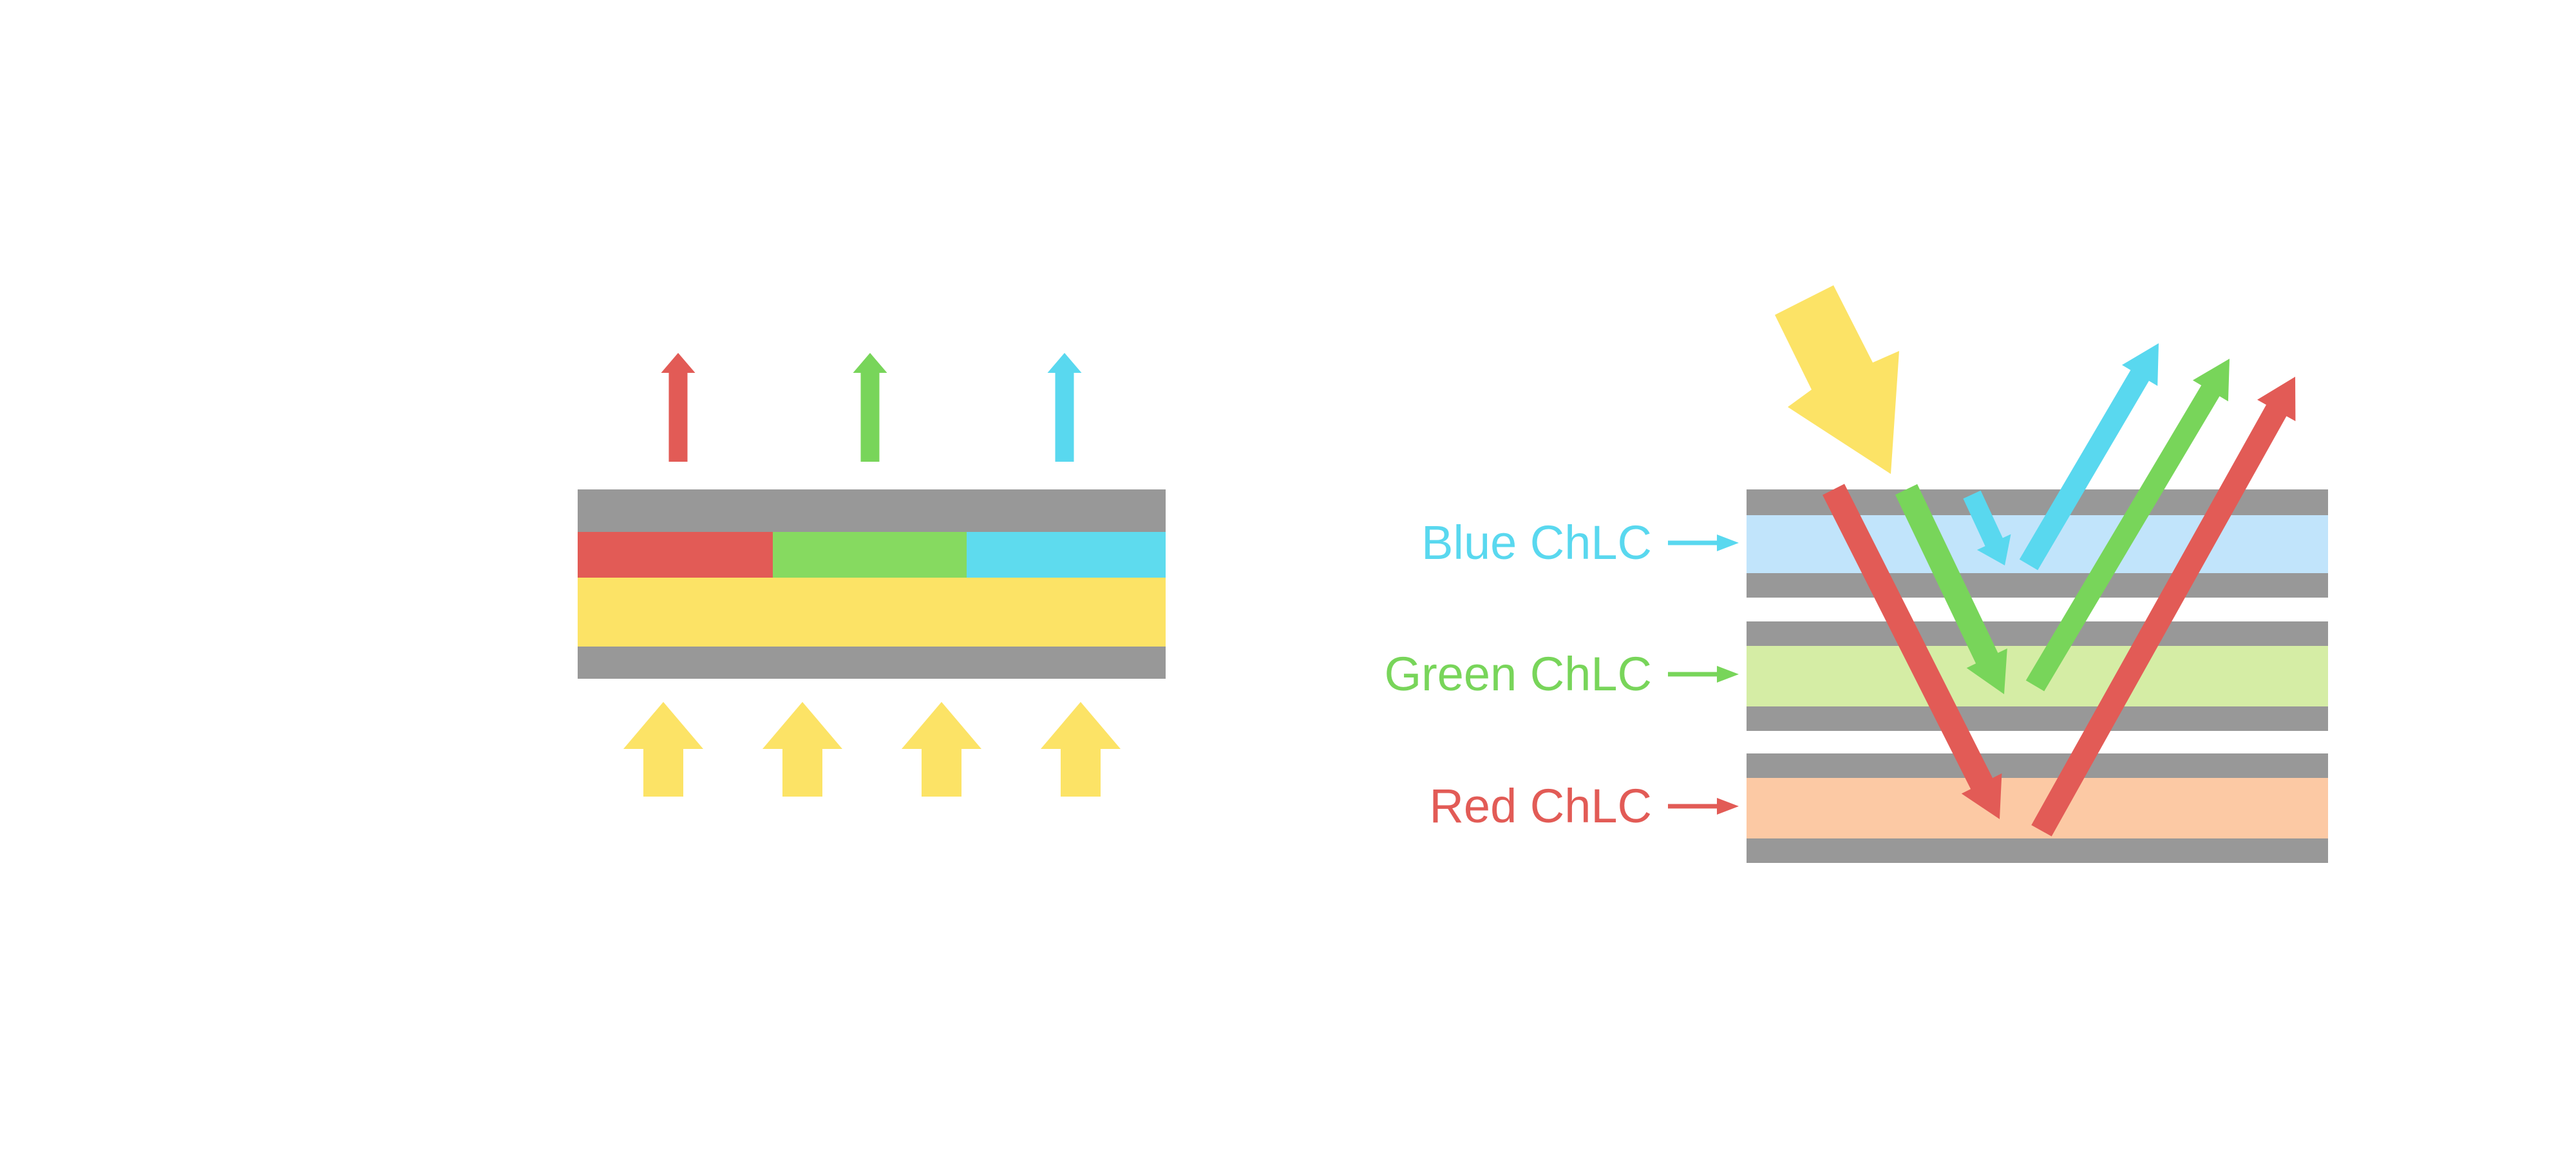 This screenshot has height=1154, width=2576. What do you see at coordinates (872, 612) in the screenshot?
I see `left-stack-yellow-layer` at bounding box center [872, 612].